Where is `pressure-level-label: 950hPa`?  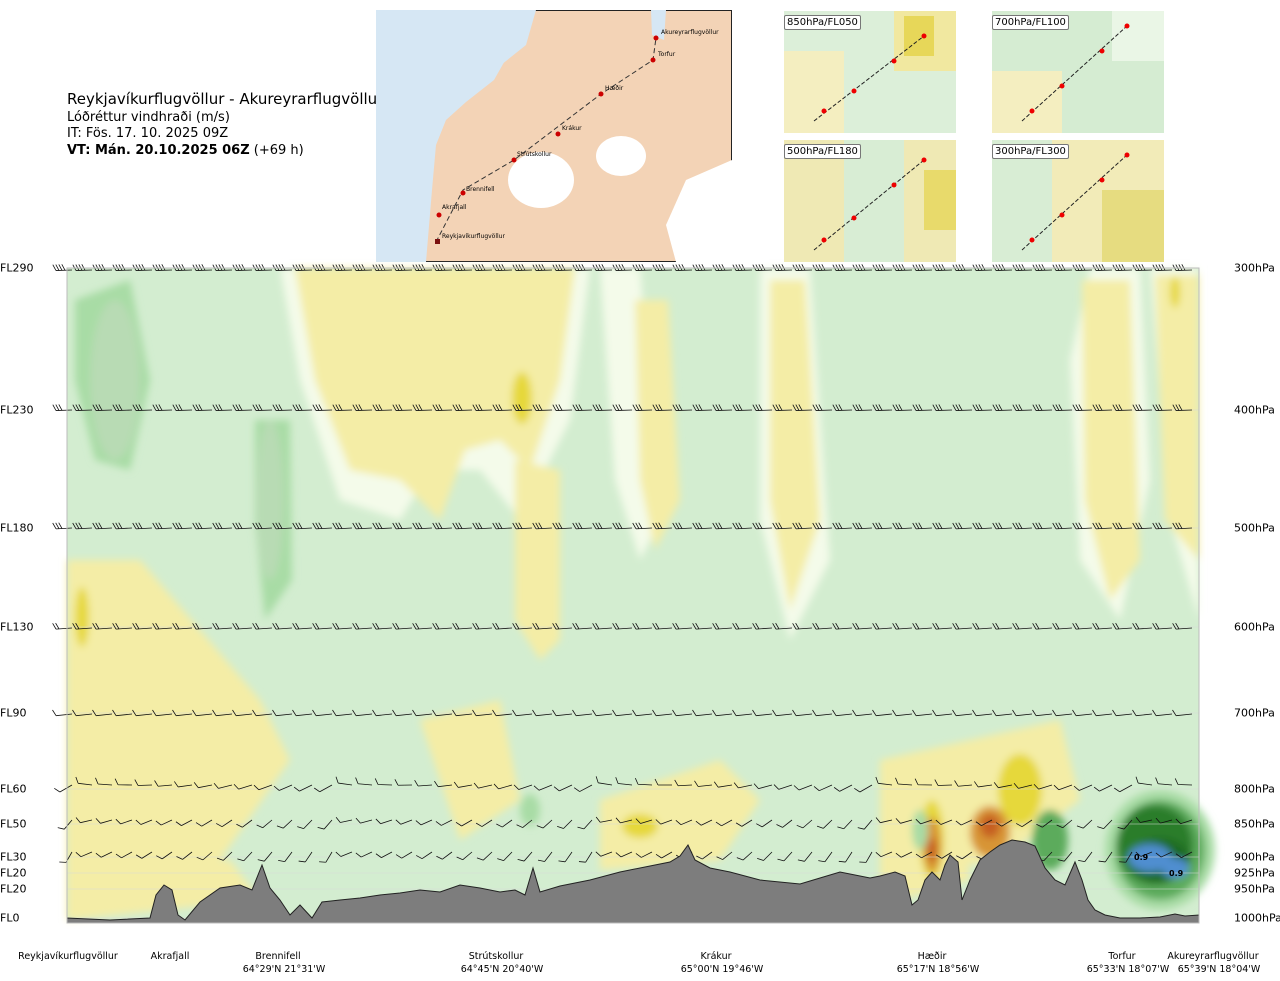
pressure-level-label: 950hPa is located at coordinates (1254, 889).